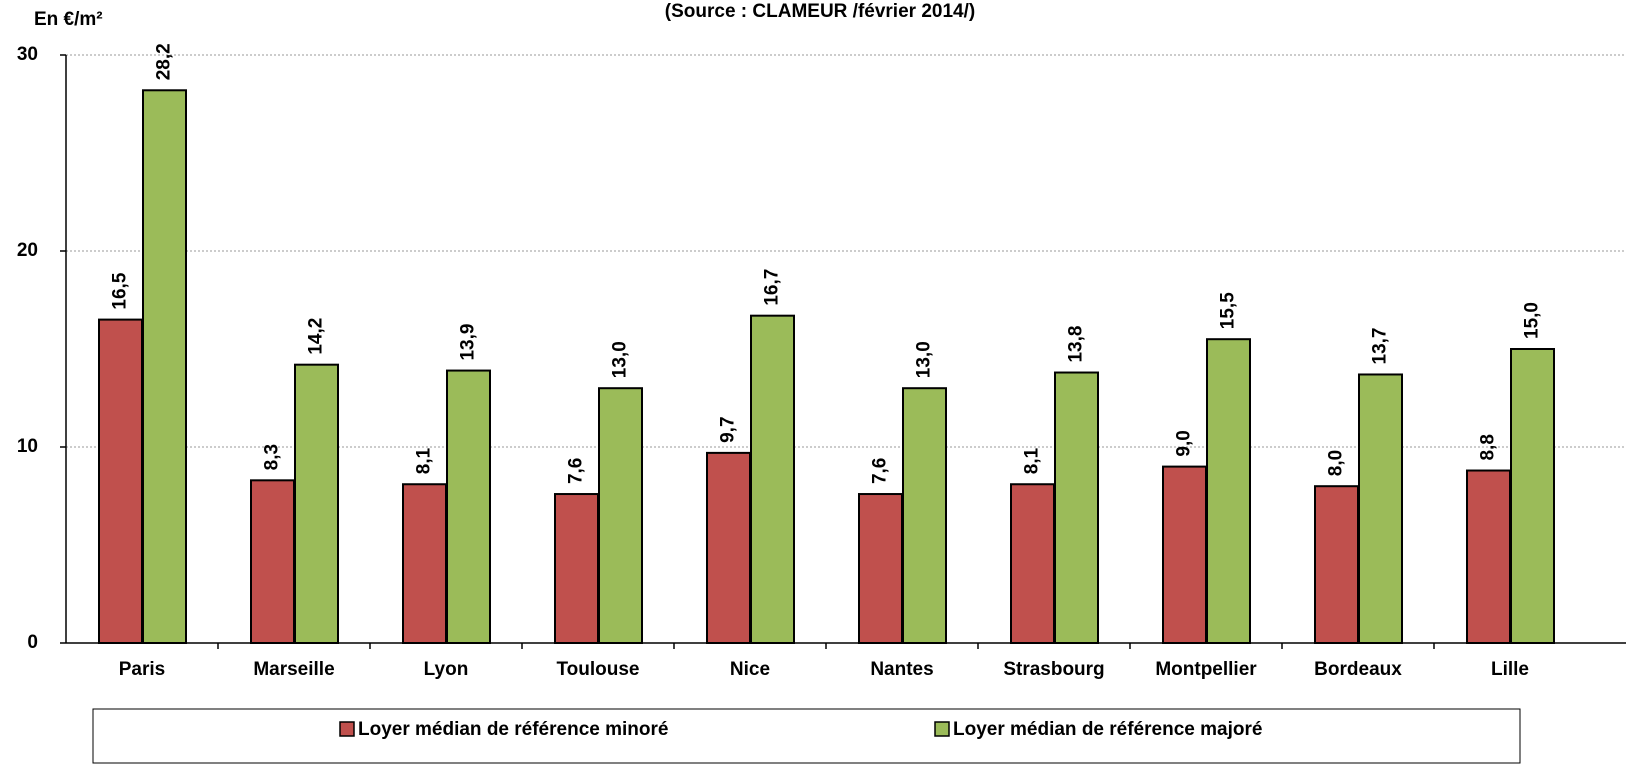  What do you see at coordinates (32, 642) in the screenshot?
I see `y-tick-label: 0` at bounding box center [32, 642].